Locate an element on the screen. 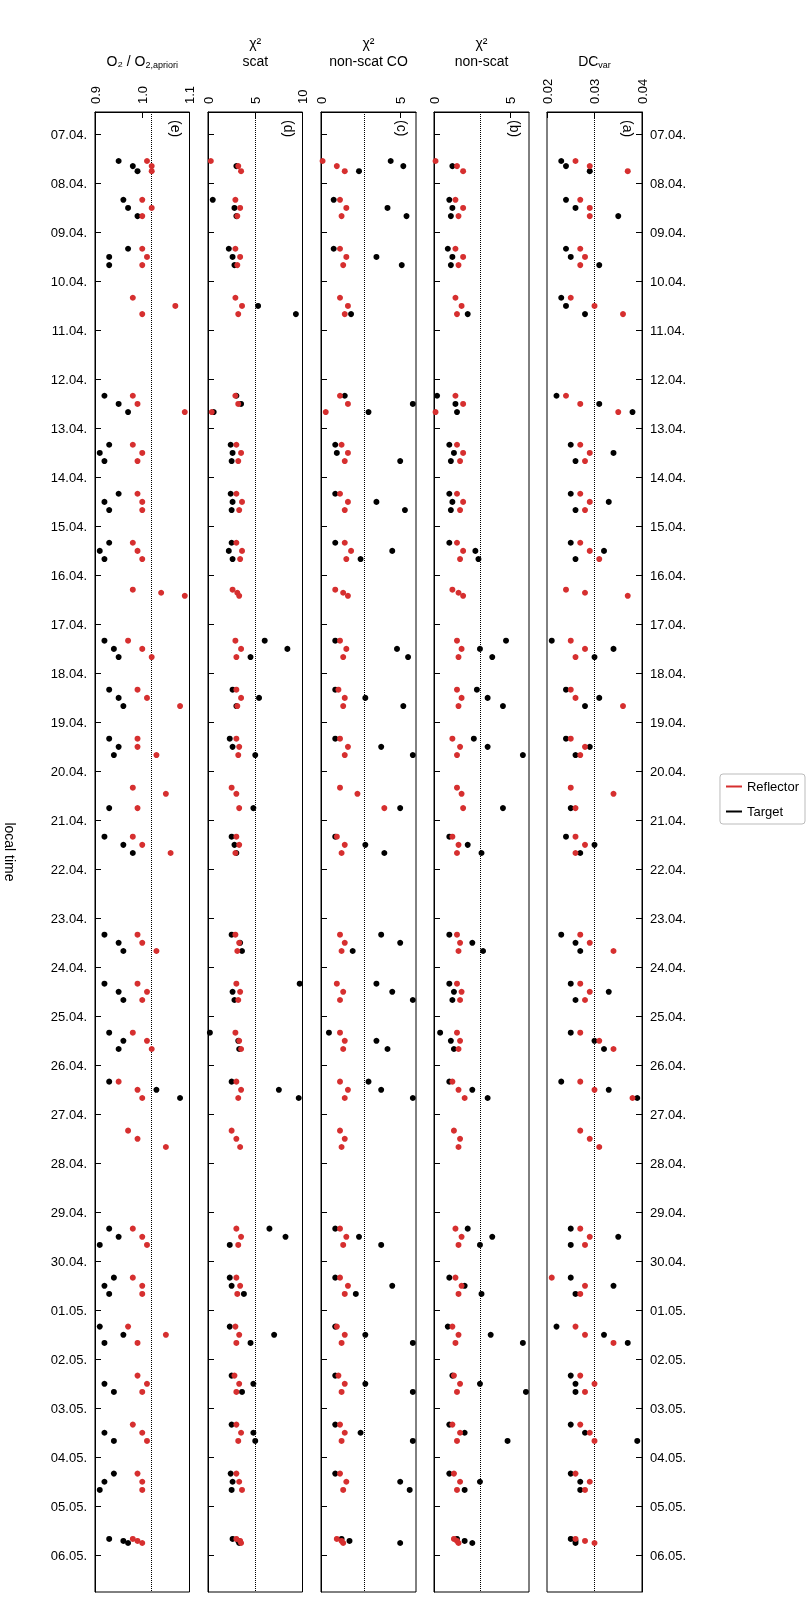 The image size is (807, 1598). annotation: (a) is located at coordinates (628, 129).